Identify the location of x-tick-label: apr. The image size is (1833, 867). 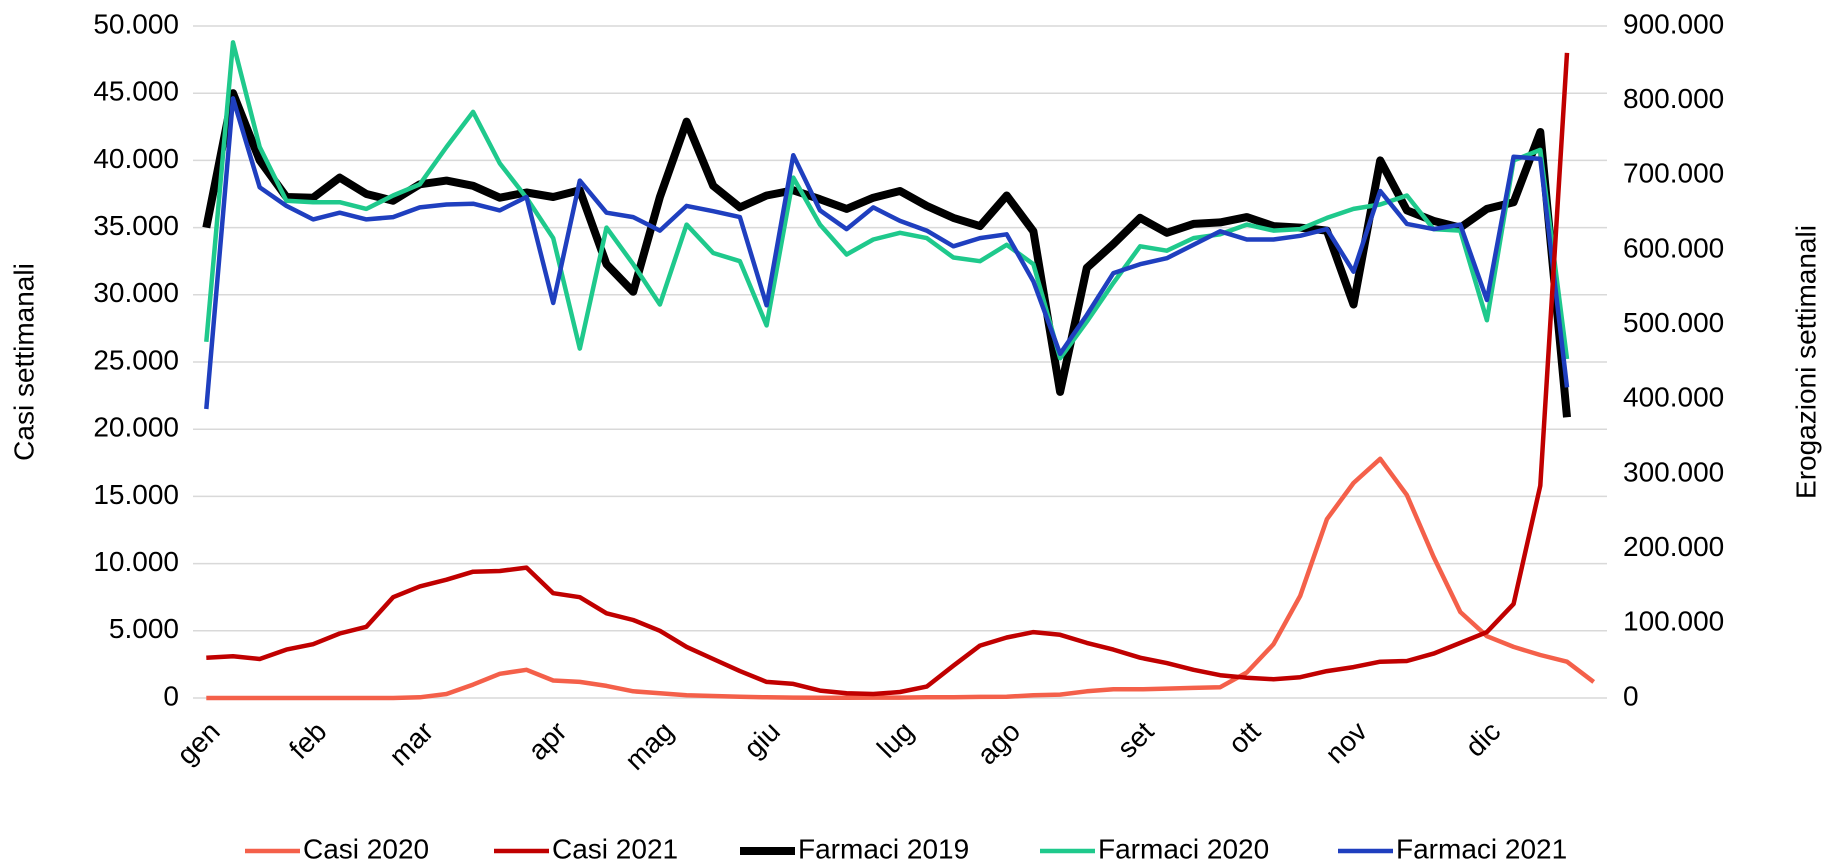
(547, 741).